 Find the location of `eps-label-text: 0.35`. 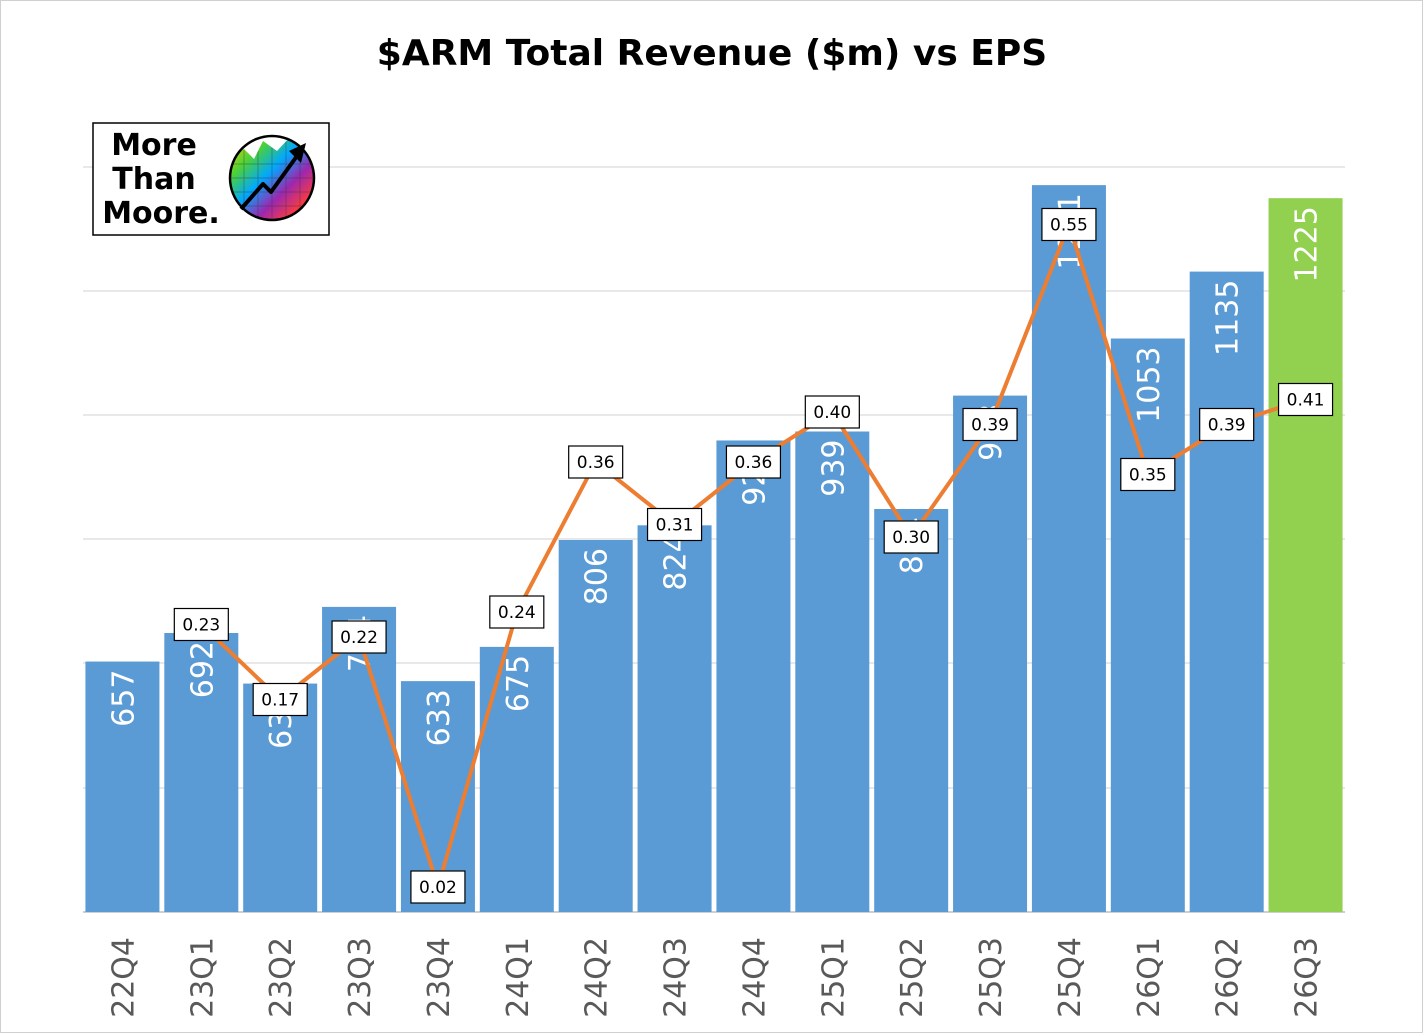

eps-label-text: 0.35 is located at coordinates (1148, 476).